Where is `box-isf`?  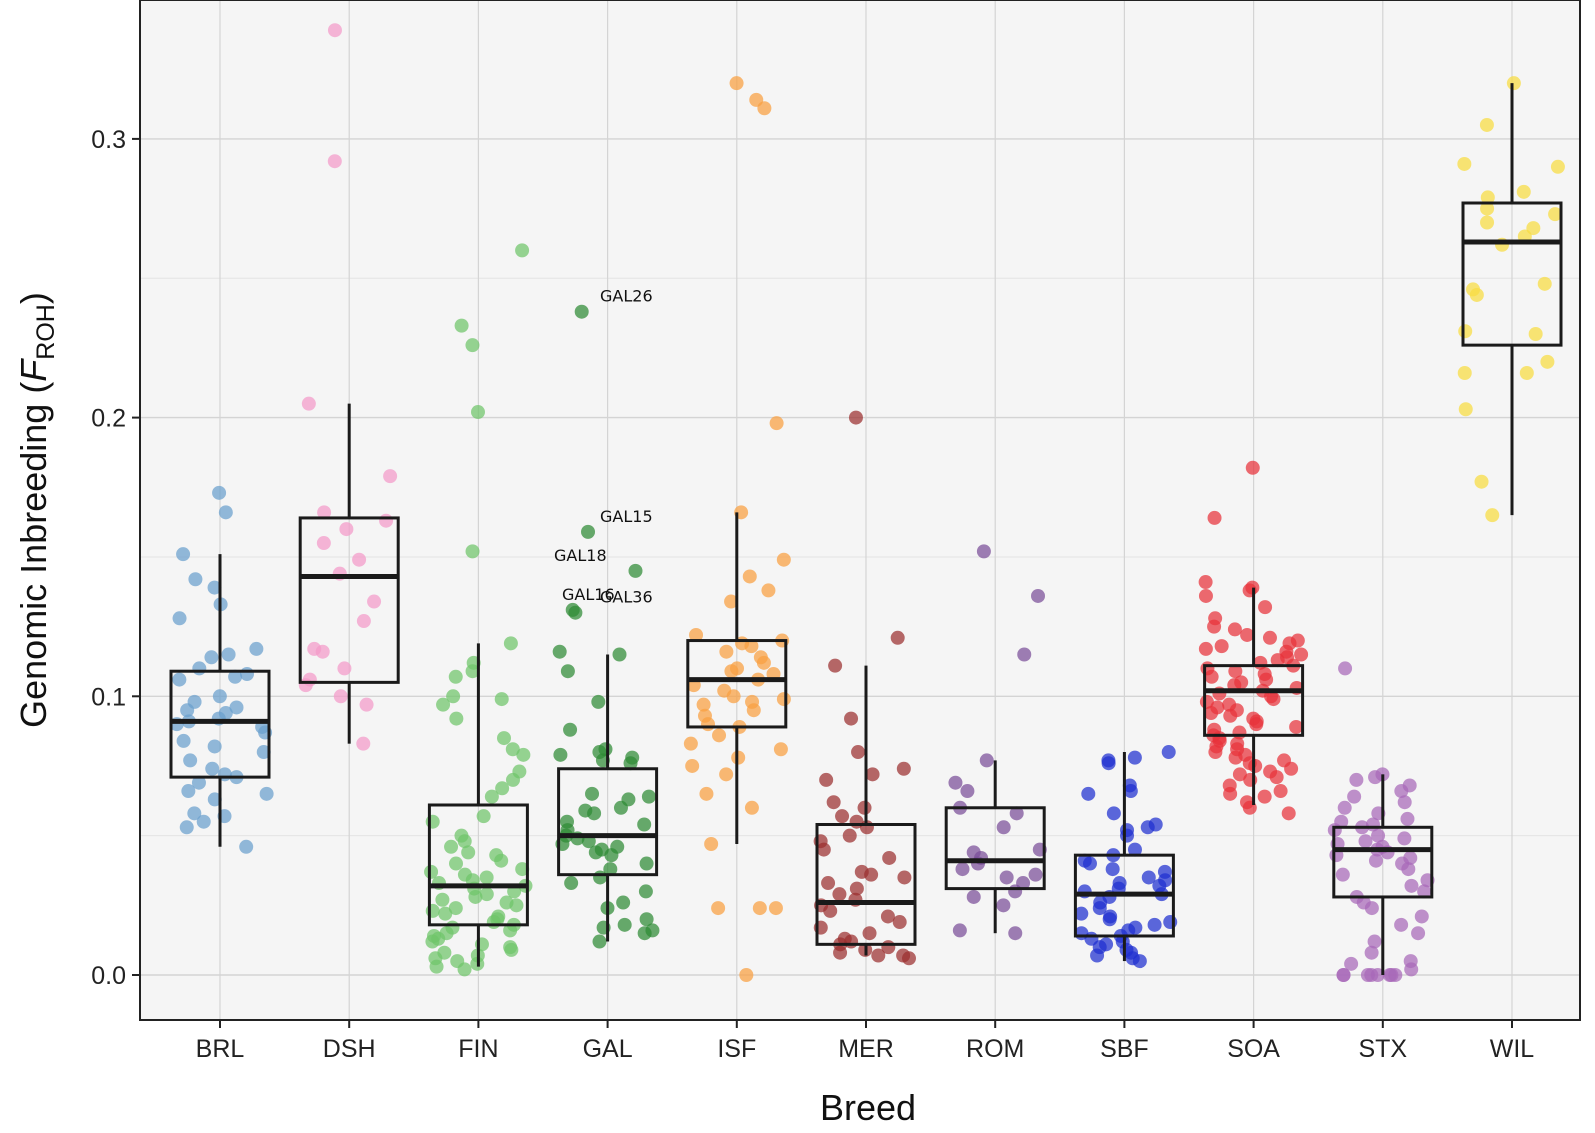 box-isf is located at coordinates (737, 684).